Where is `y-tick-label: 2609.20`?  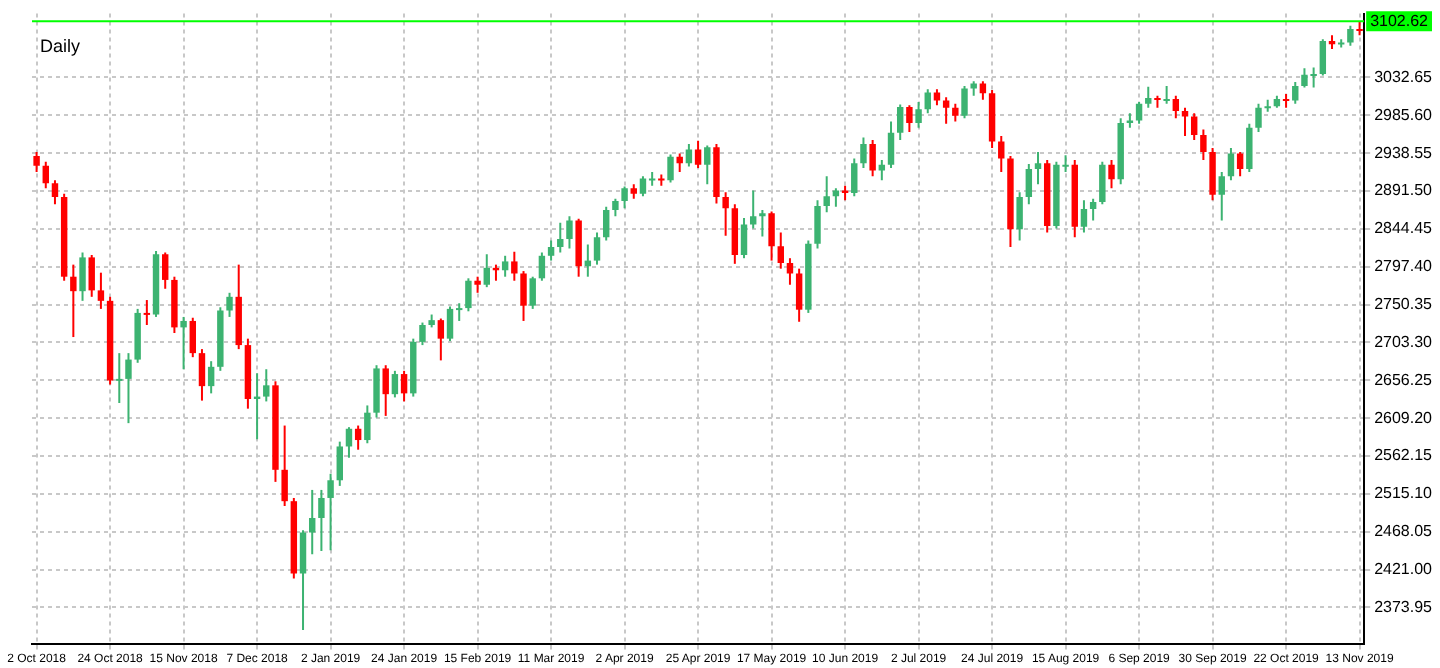 y-tick-label: 2609.20 is located at coordinates (1404, 417).